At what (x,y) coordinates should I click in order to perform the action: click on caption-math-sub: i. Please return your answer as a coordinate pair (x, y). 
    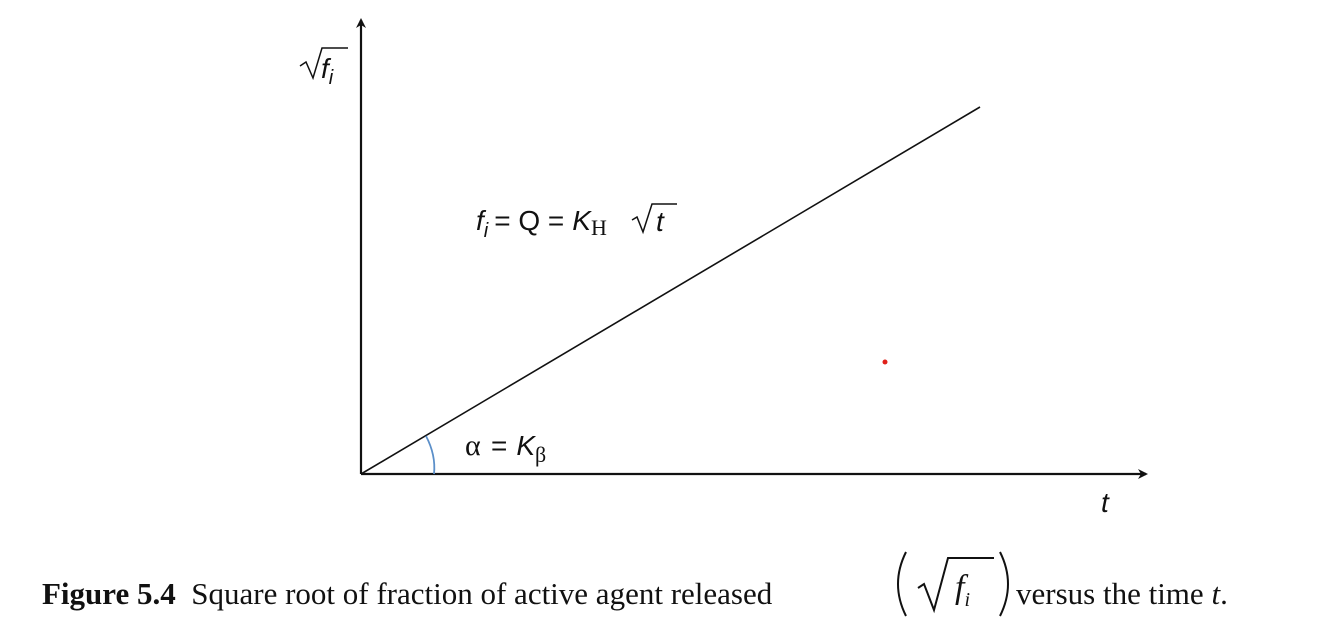
    Looking at the image, I should click on (967, 600).